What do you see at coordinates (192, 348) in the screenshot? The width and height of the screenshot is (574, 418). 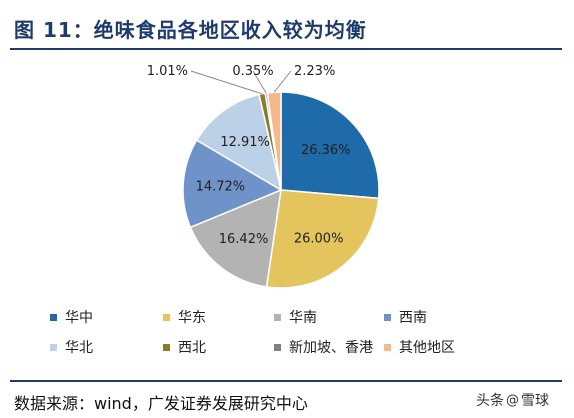 I see `legend-label: 西北` at bounding box center [192, 348].